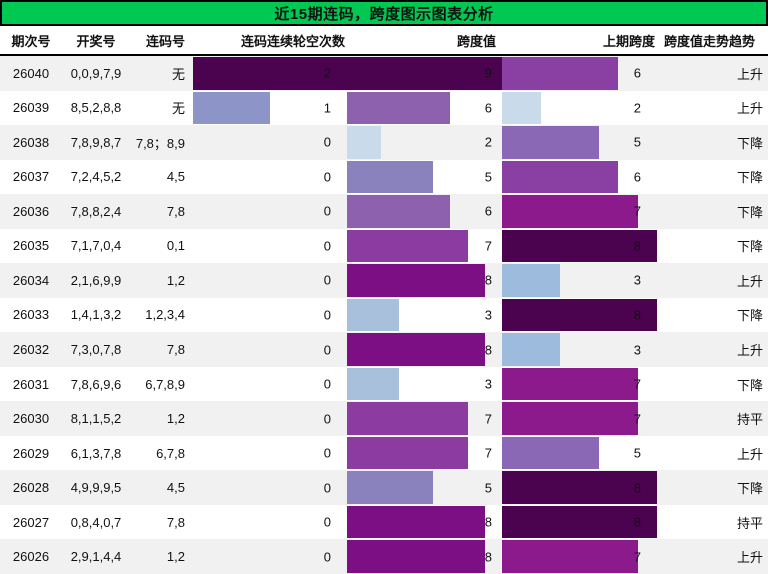 This screenshot has width=768, height=574. Describe the element at coordinates (749, 281) in the screenshot. I see `trend-cell: 上升` at that location.